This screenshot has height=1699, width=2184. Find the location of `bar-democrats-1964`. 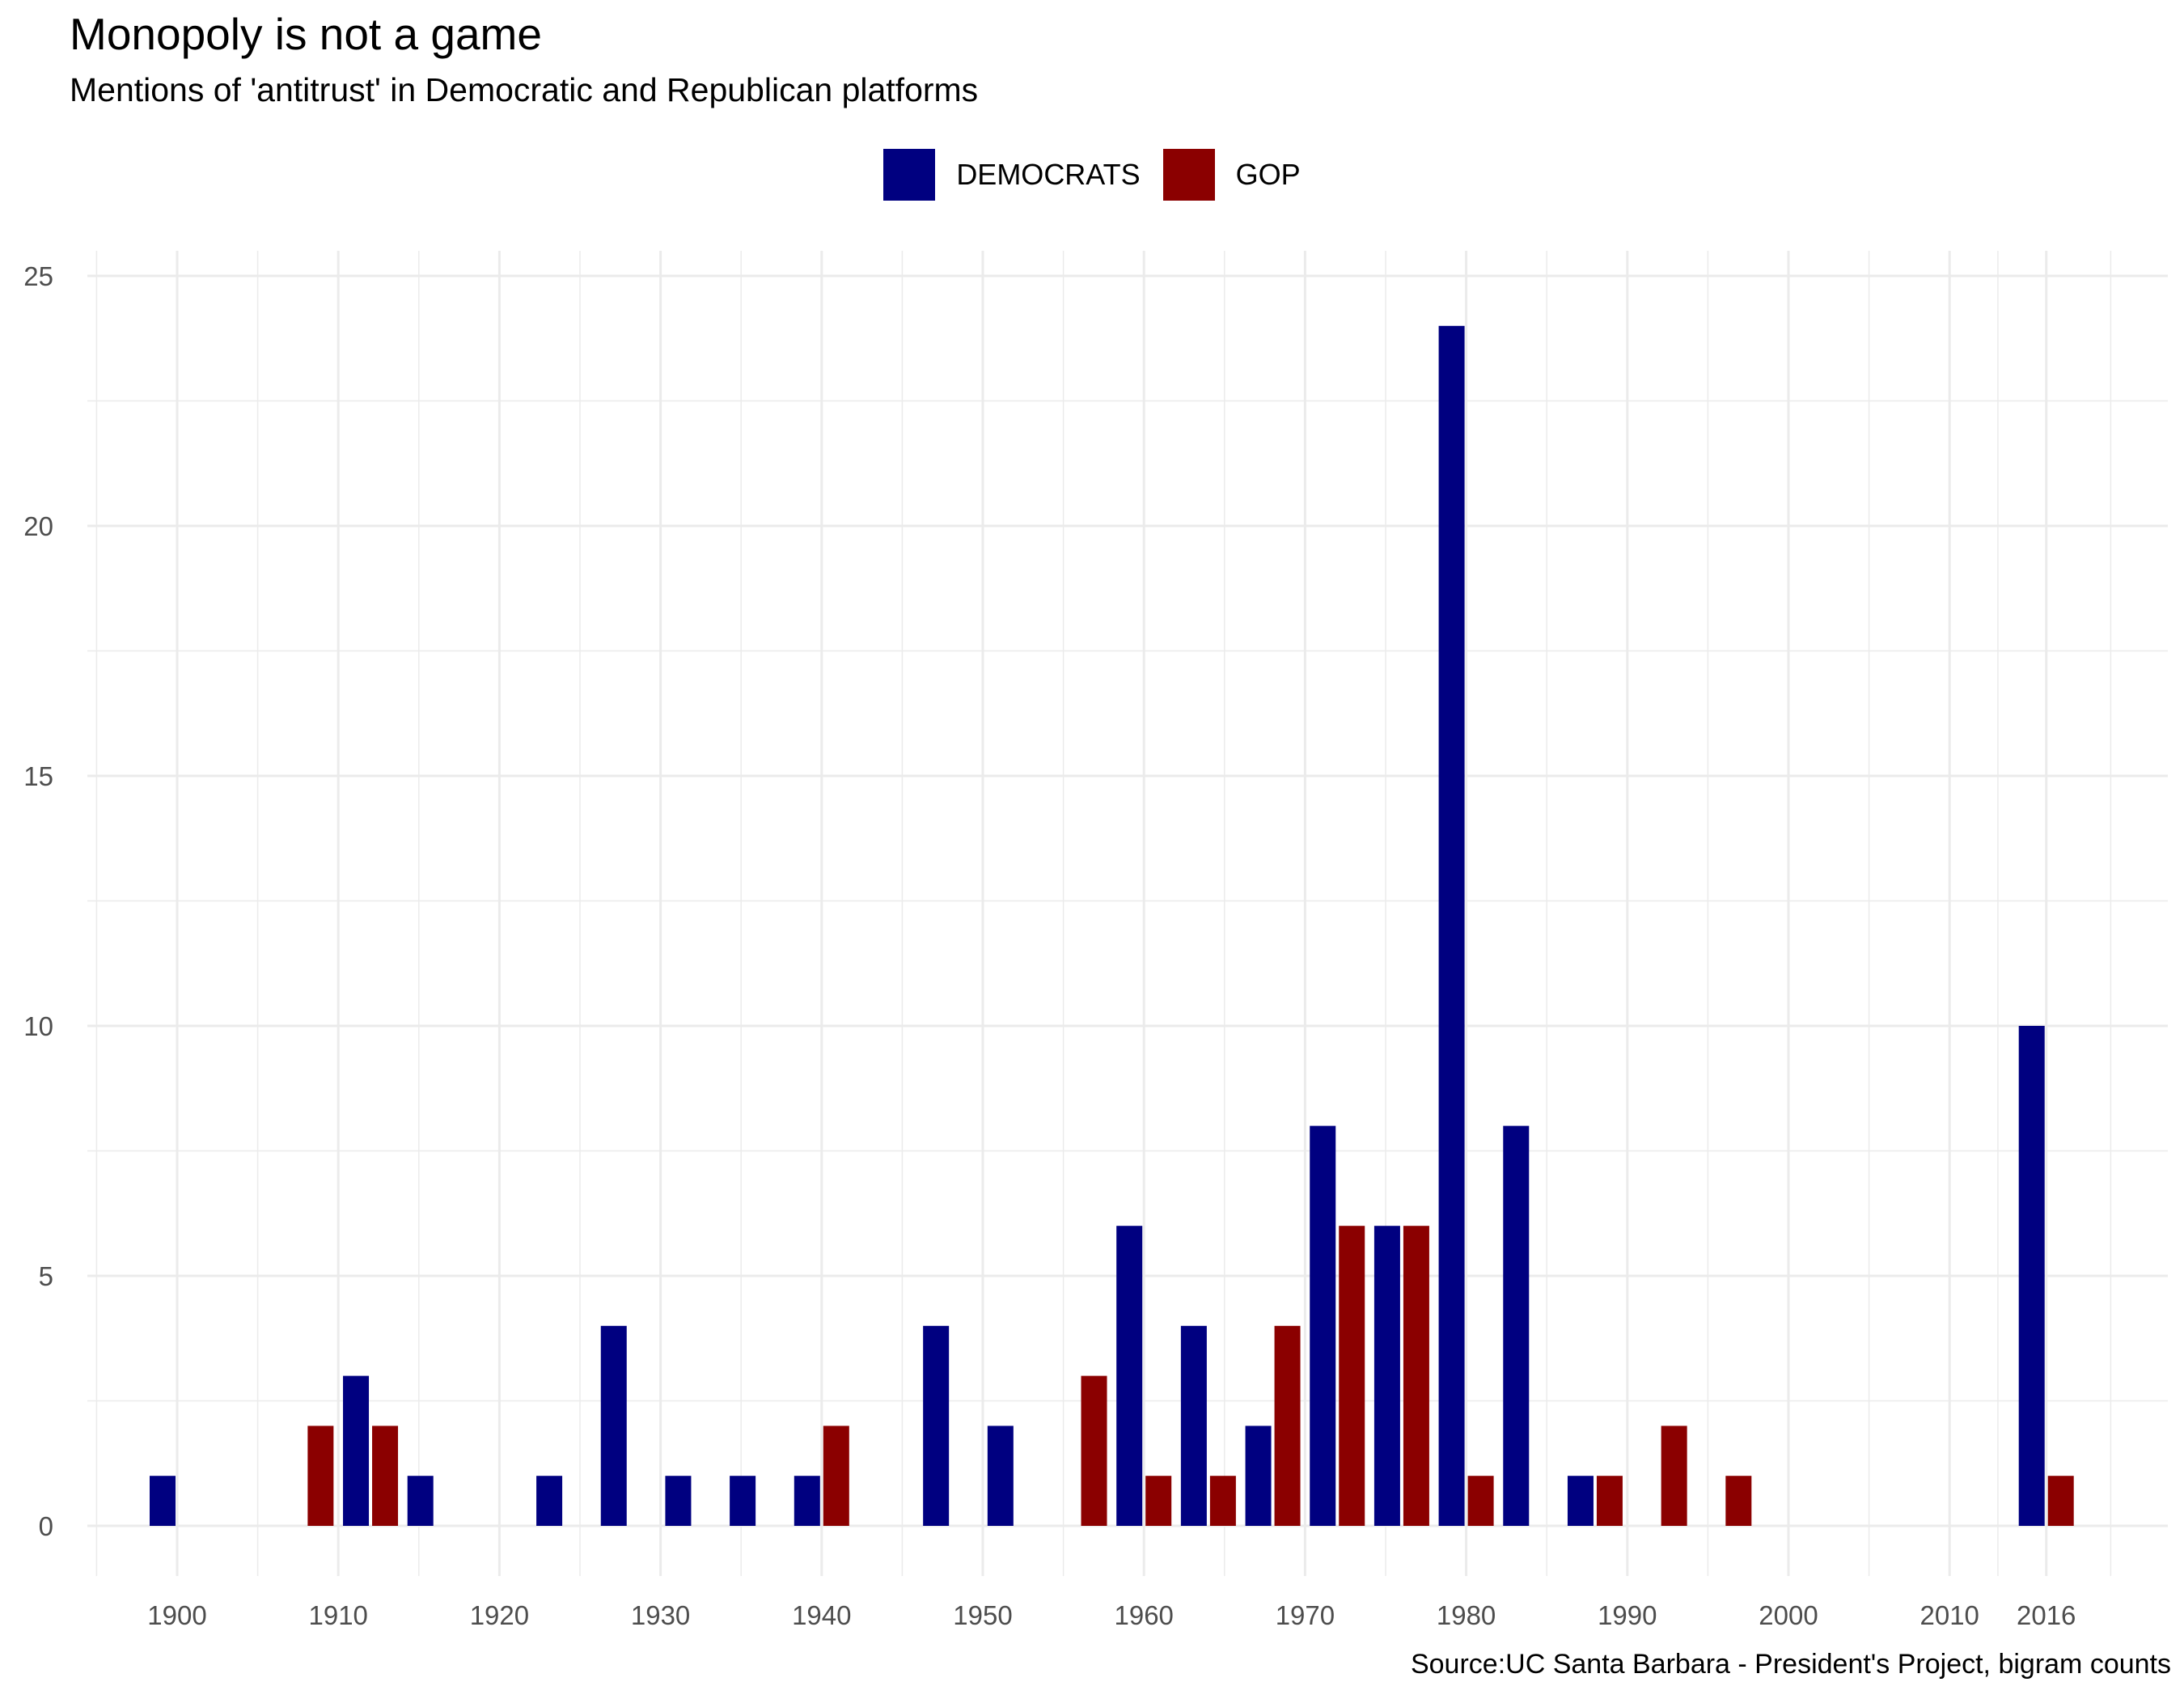

bar-democrats-1964 is located at coordinates (1193, 1425).